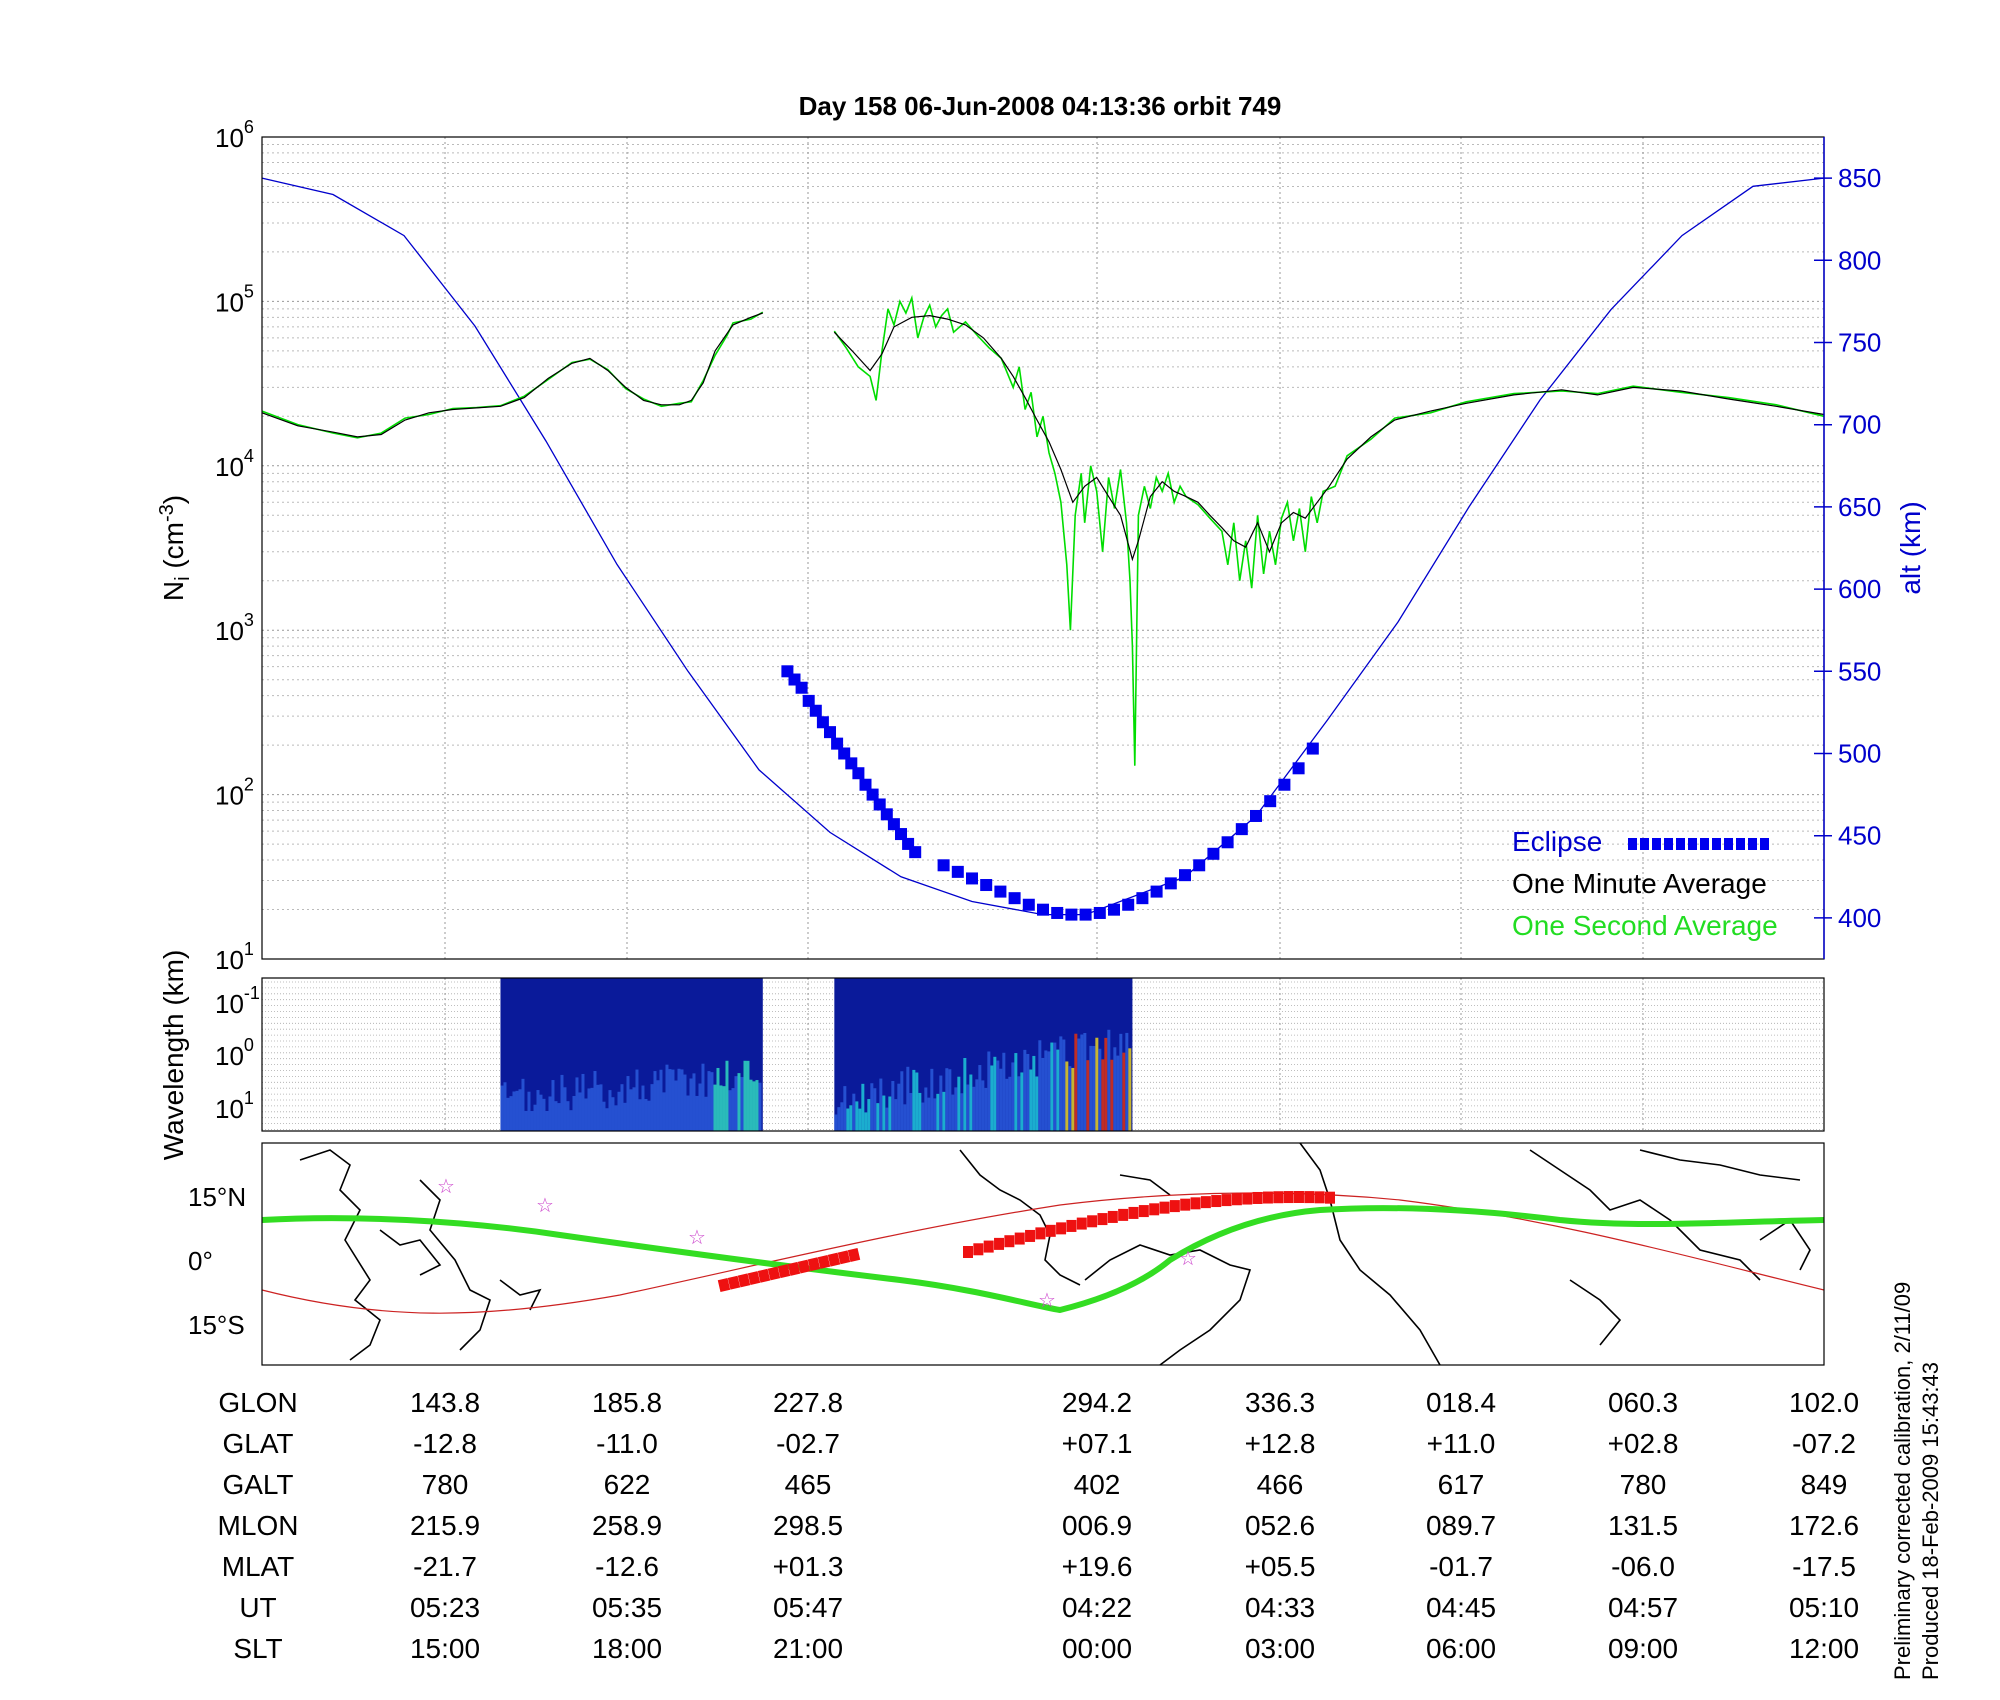  What do you see at coordinates (1643, 1443) in the screenshot?
I see `table-cell: +02.8` at bounding box center [1643, 1443].